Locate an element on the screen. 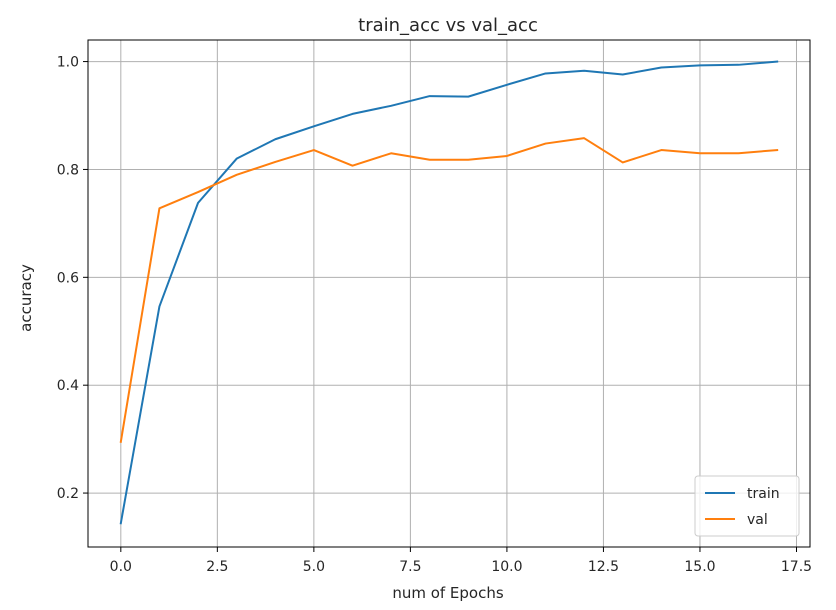  x-tick-label: 15.0 is located at coordinates (699, 567).